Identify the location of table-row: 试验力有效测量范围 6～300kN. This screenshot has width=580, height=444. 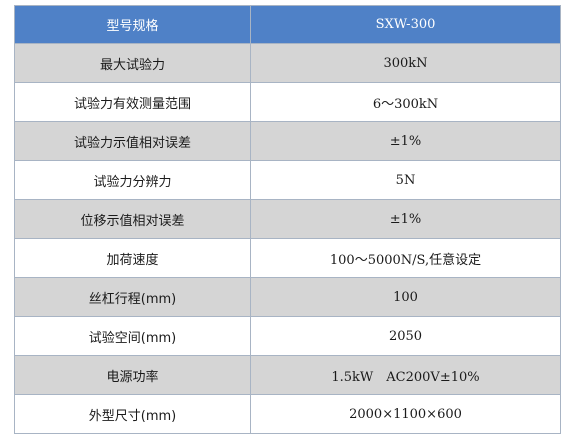
(287, 102).